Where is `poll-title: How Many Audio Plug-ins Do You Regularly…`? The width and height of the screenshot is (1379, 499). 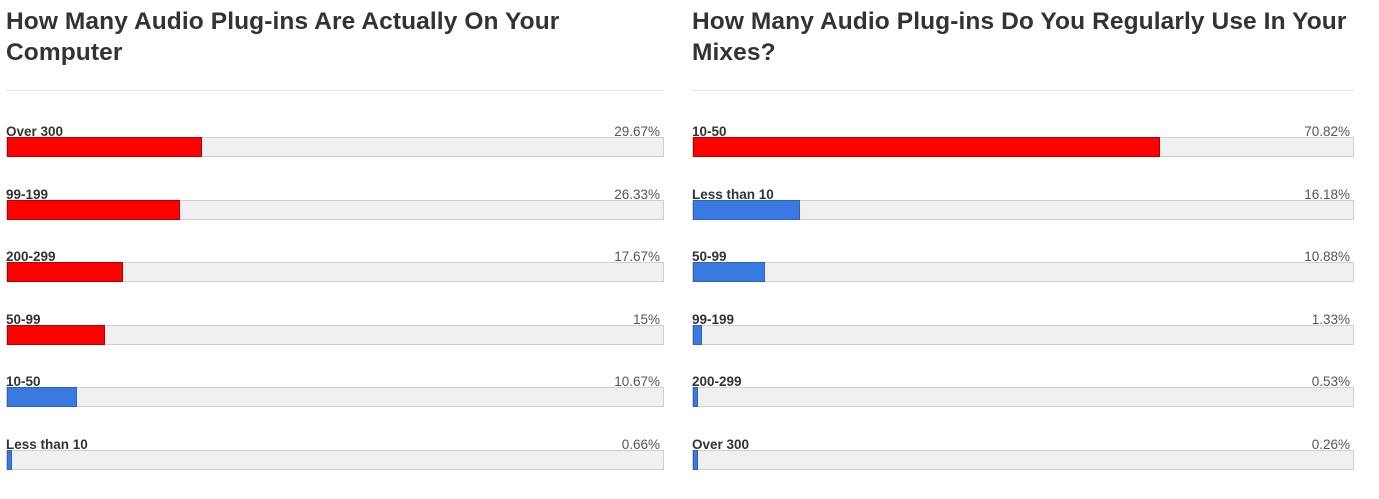 poll-title: How Many Audio Plug-ins Do You Regularly… is located at coordinates (1023, 42).